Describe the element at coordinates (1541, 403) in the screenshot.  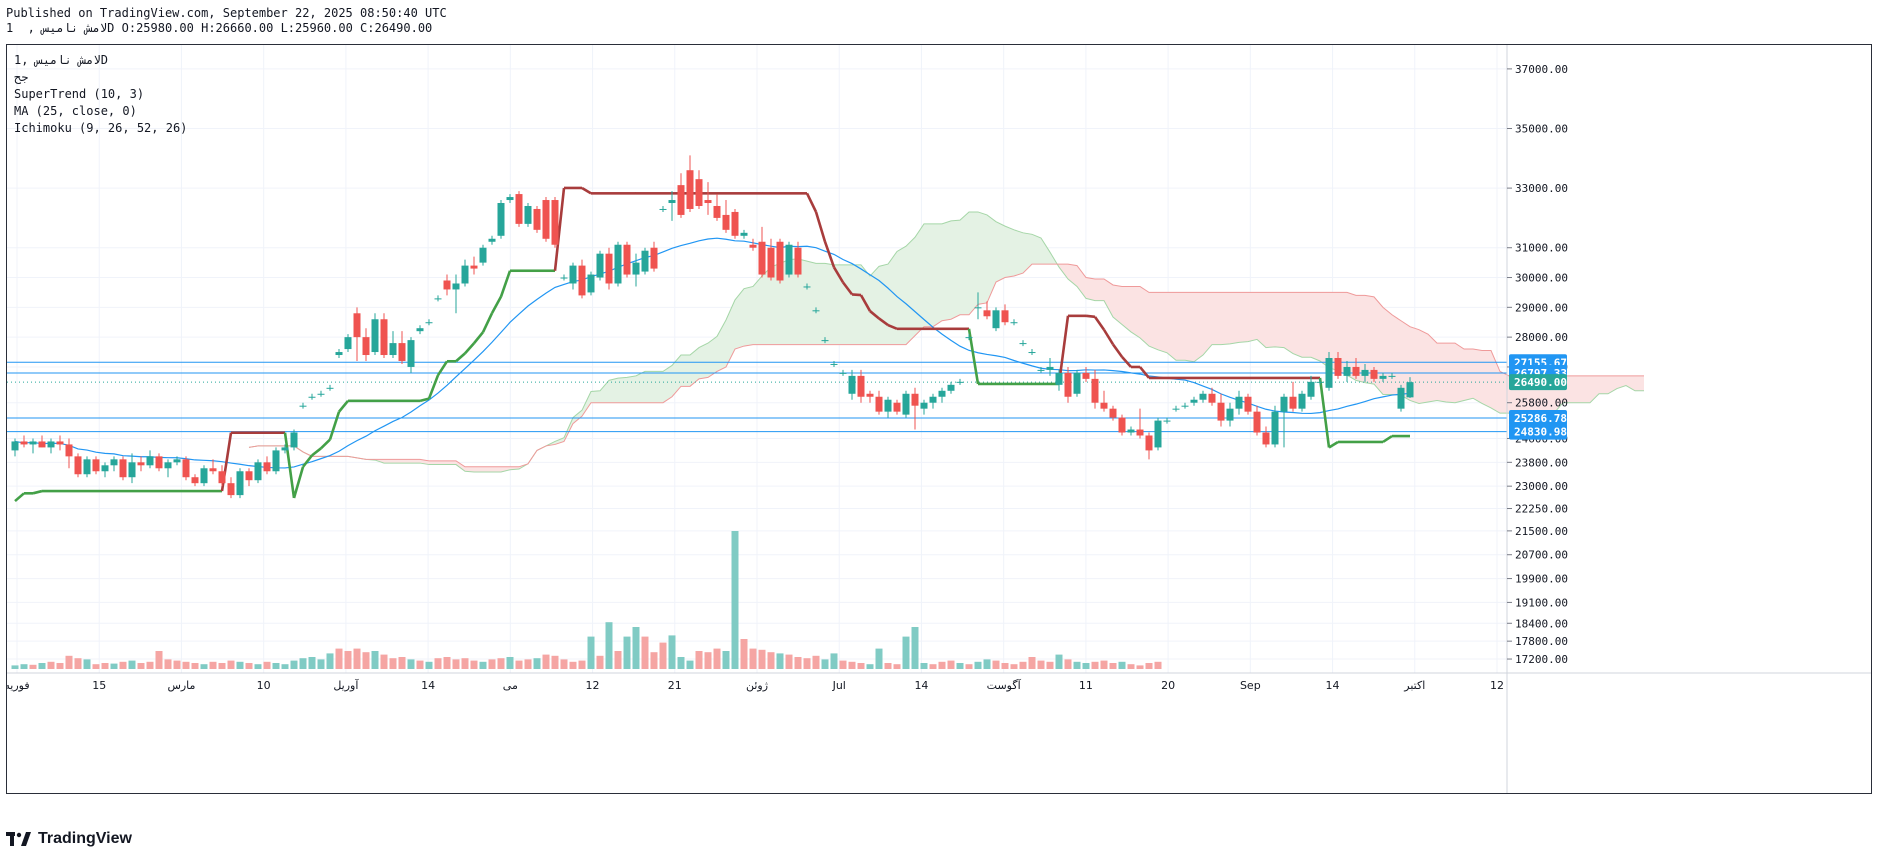
I see `price-tick-label: 25800.00` at that location.